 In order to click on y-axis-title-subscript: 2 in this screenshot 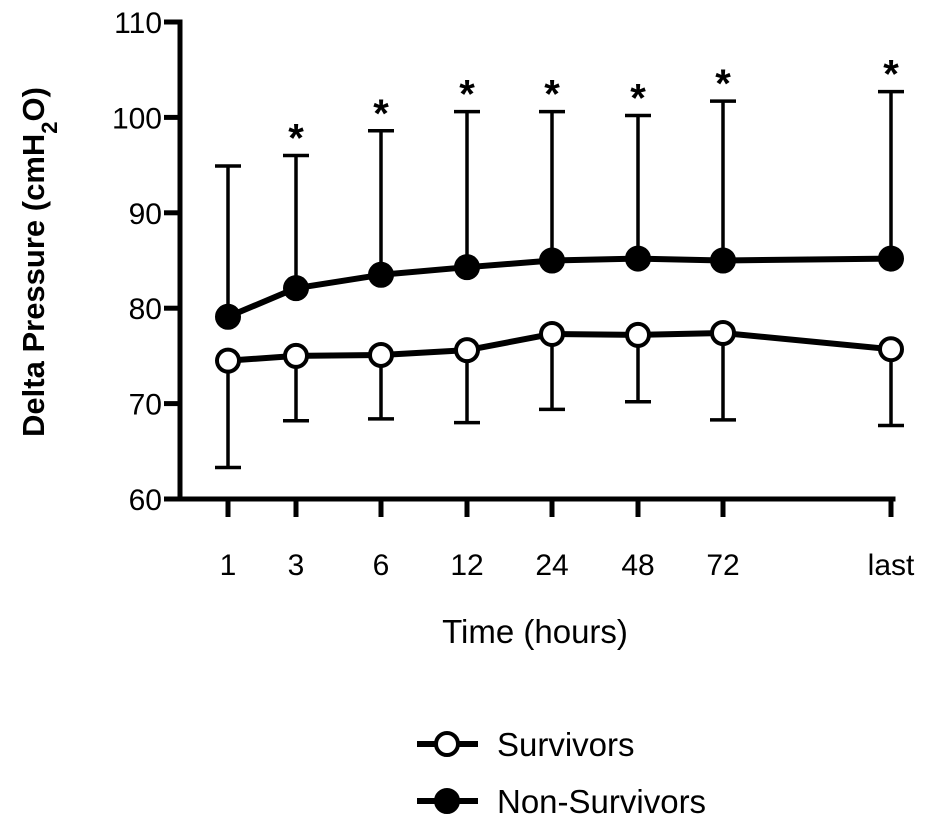, I will do `click(49, 127)`.